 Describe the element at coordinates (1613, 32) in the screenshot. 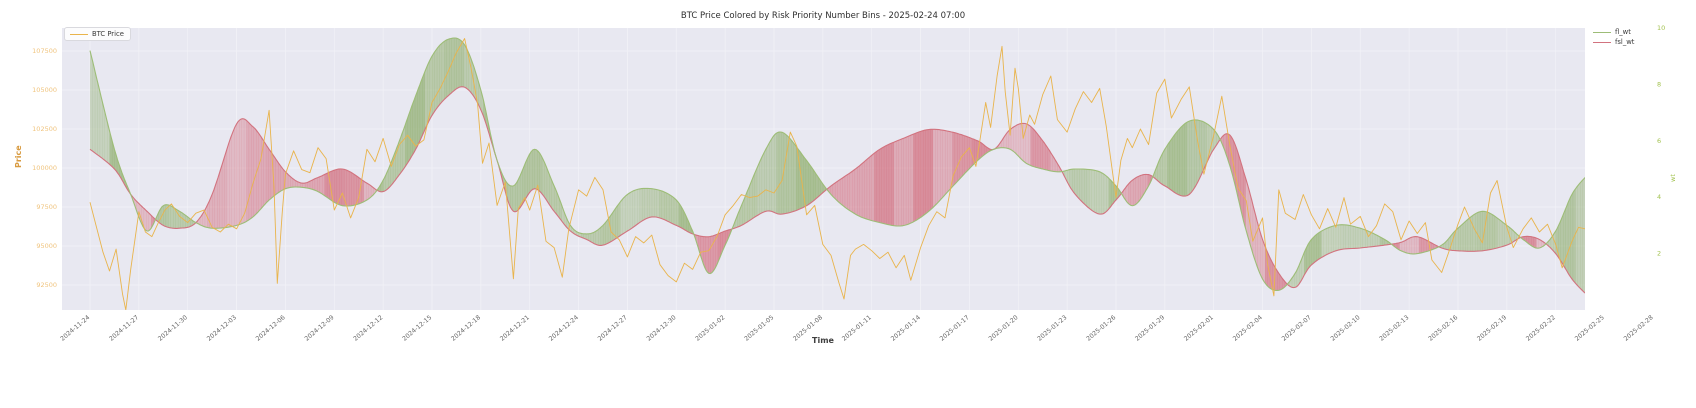

I see `legend-row-fl-wt: fl_wt` at that location.